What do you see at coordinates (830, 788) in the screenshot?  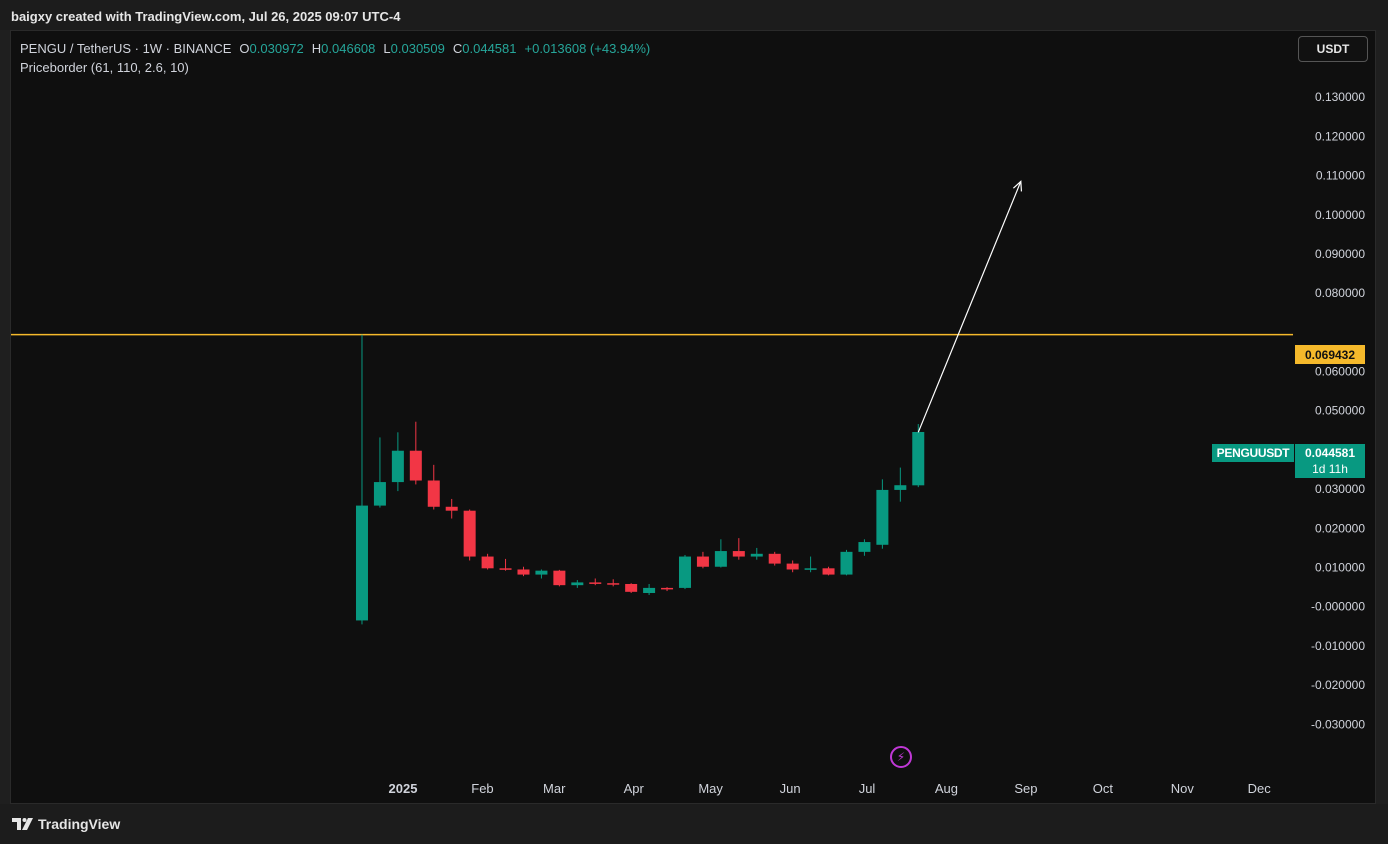 I see `time-axis: 2025 Feb Mar Apr May Jun Jul Aug Sep Oct Nov Dec` at bounding box center [830, 788].